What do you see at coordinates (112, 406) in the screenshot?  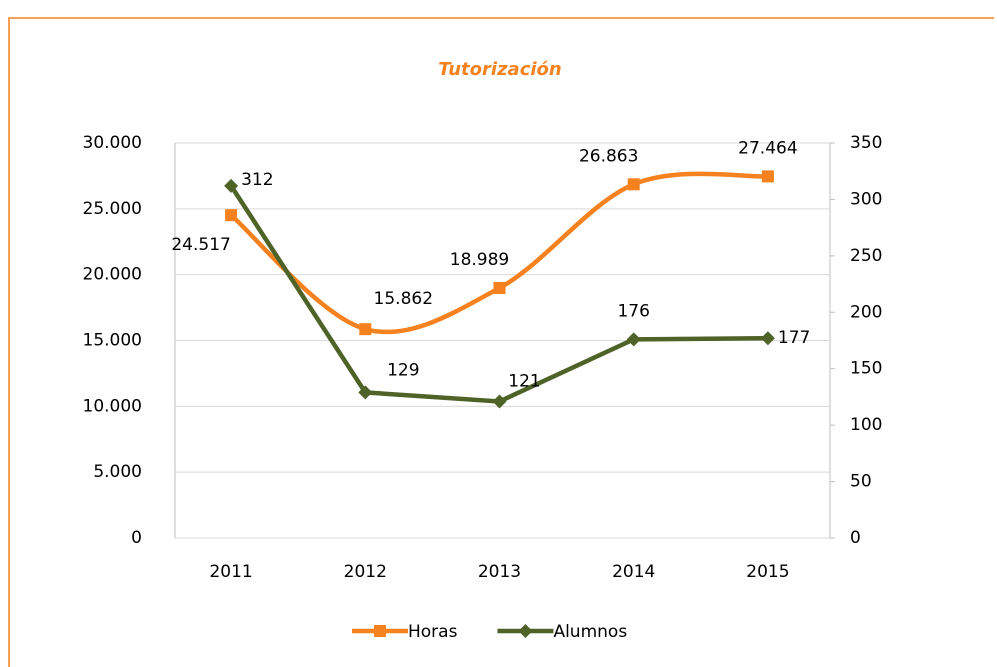 I see `y-tick-label: 10.000` at bounding box center [112, 406].